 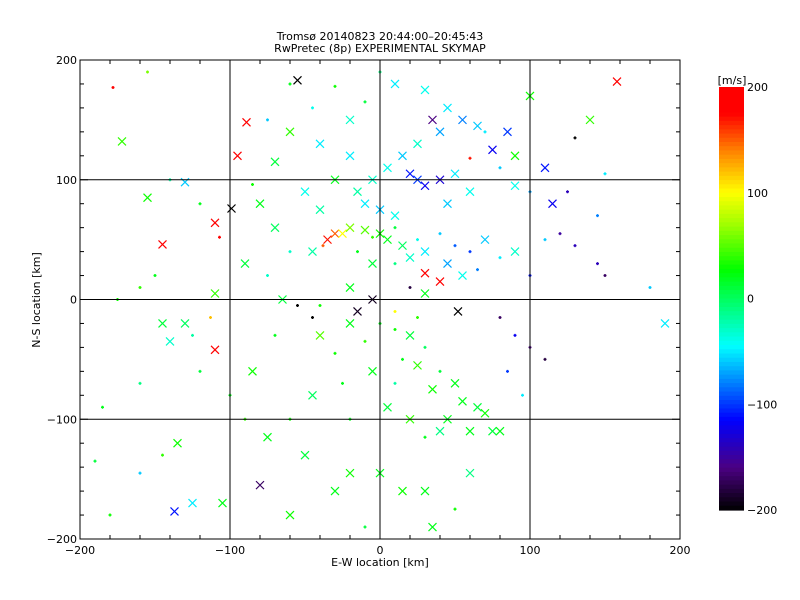 I want to click on x-tick-label: 0, so click(x=380, y=550).